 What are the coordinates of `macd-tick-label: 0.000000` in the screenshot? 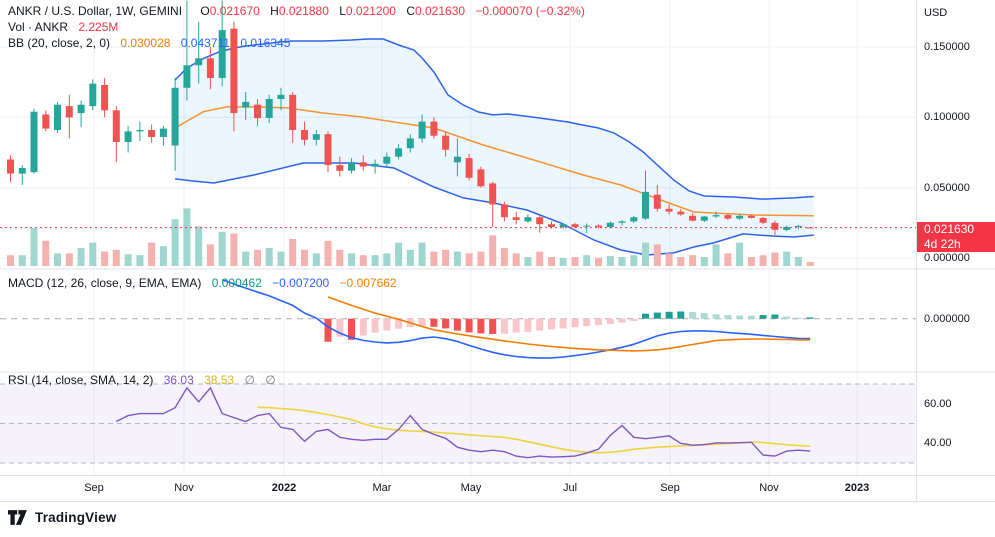 It's located at (947, 318).